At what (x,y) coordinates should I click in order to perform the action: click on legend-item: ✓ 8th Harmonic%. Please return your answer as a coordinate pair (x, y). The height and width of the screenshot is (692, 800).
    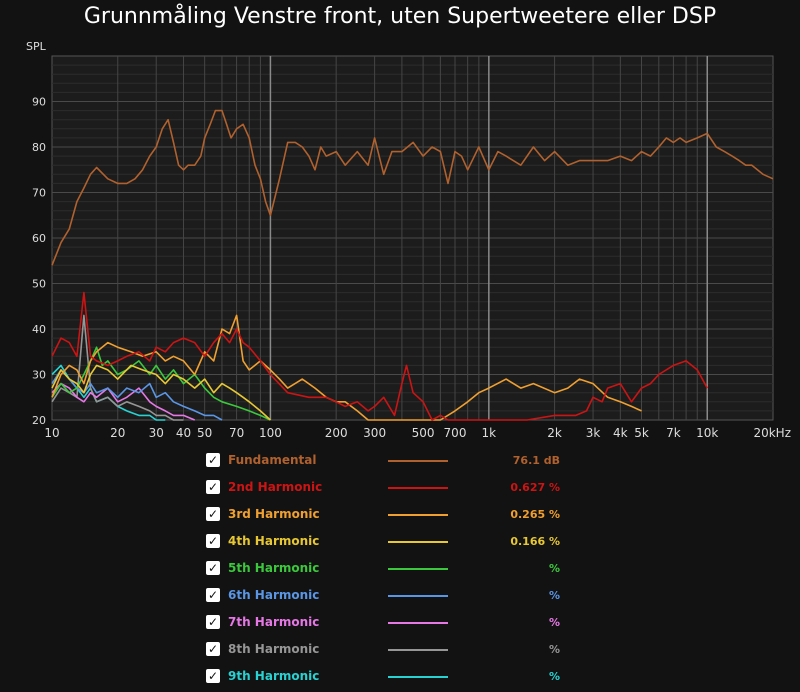
    Looking at the image, I should click on (396, 651).